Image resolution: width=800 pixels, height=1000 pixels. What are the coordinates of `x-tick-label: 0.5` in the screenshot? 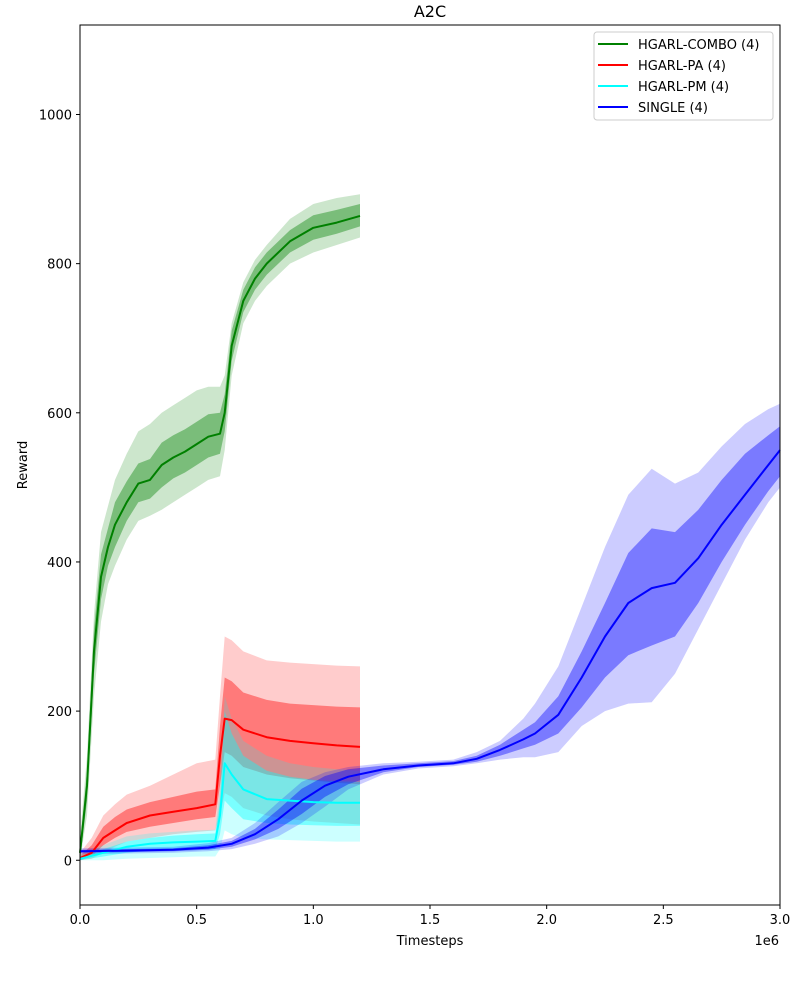 It's located at (196, 920).